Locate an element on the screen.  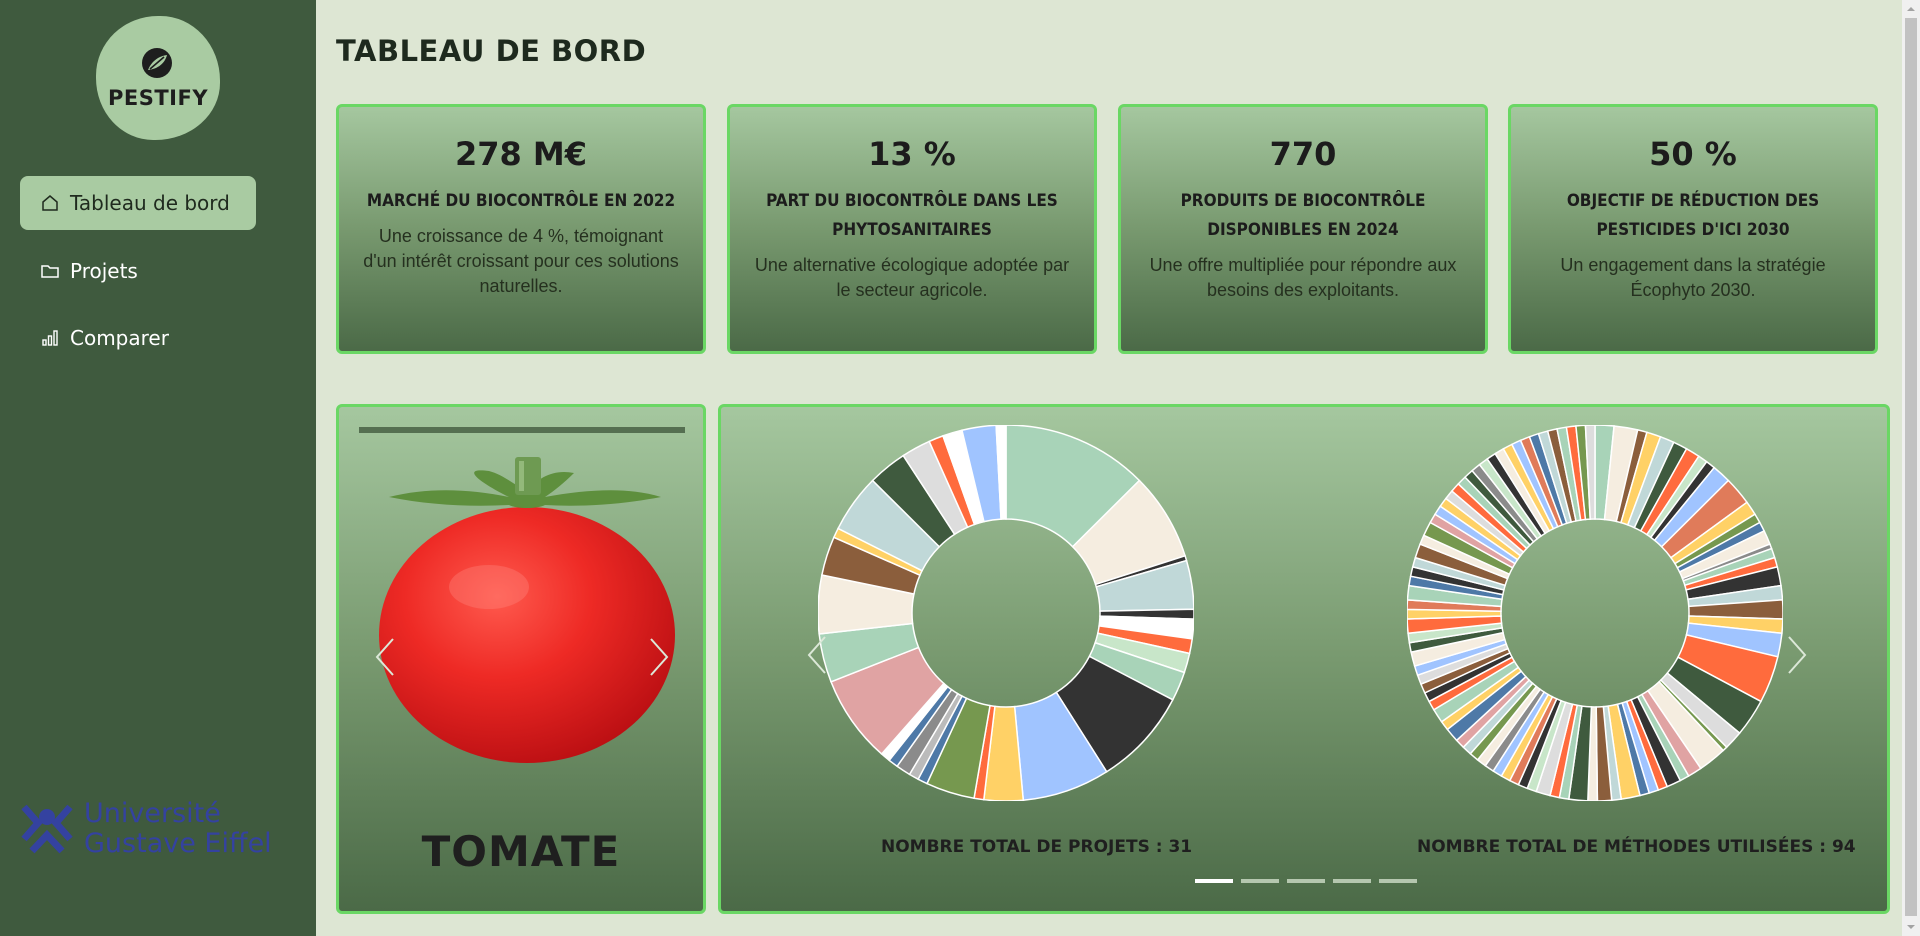
university-line-1: Université is located at coordinates (152, 813).